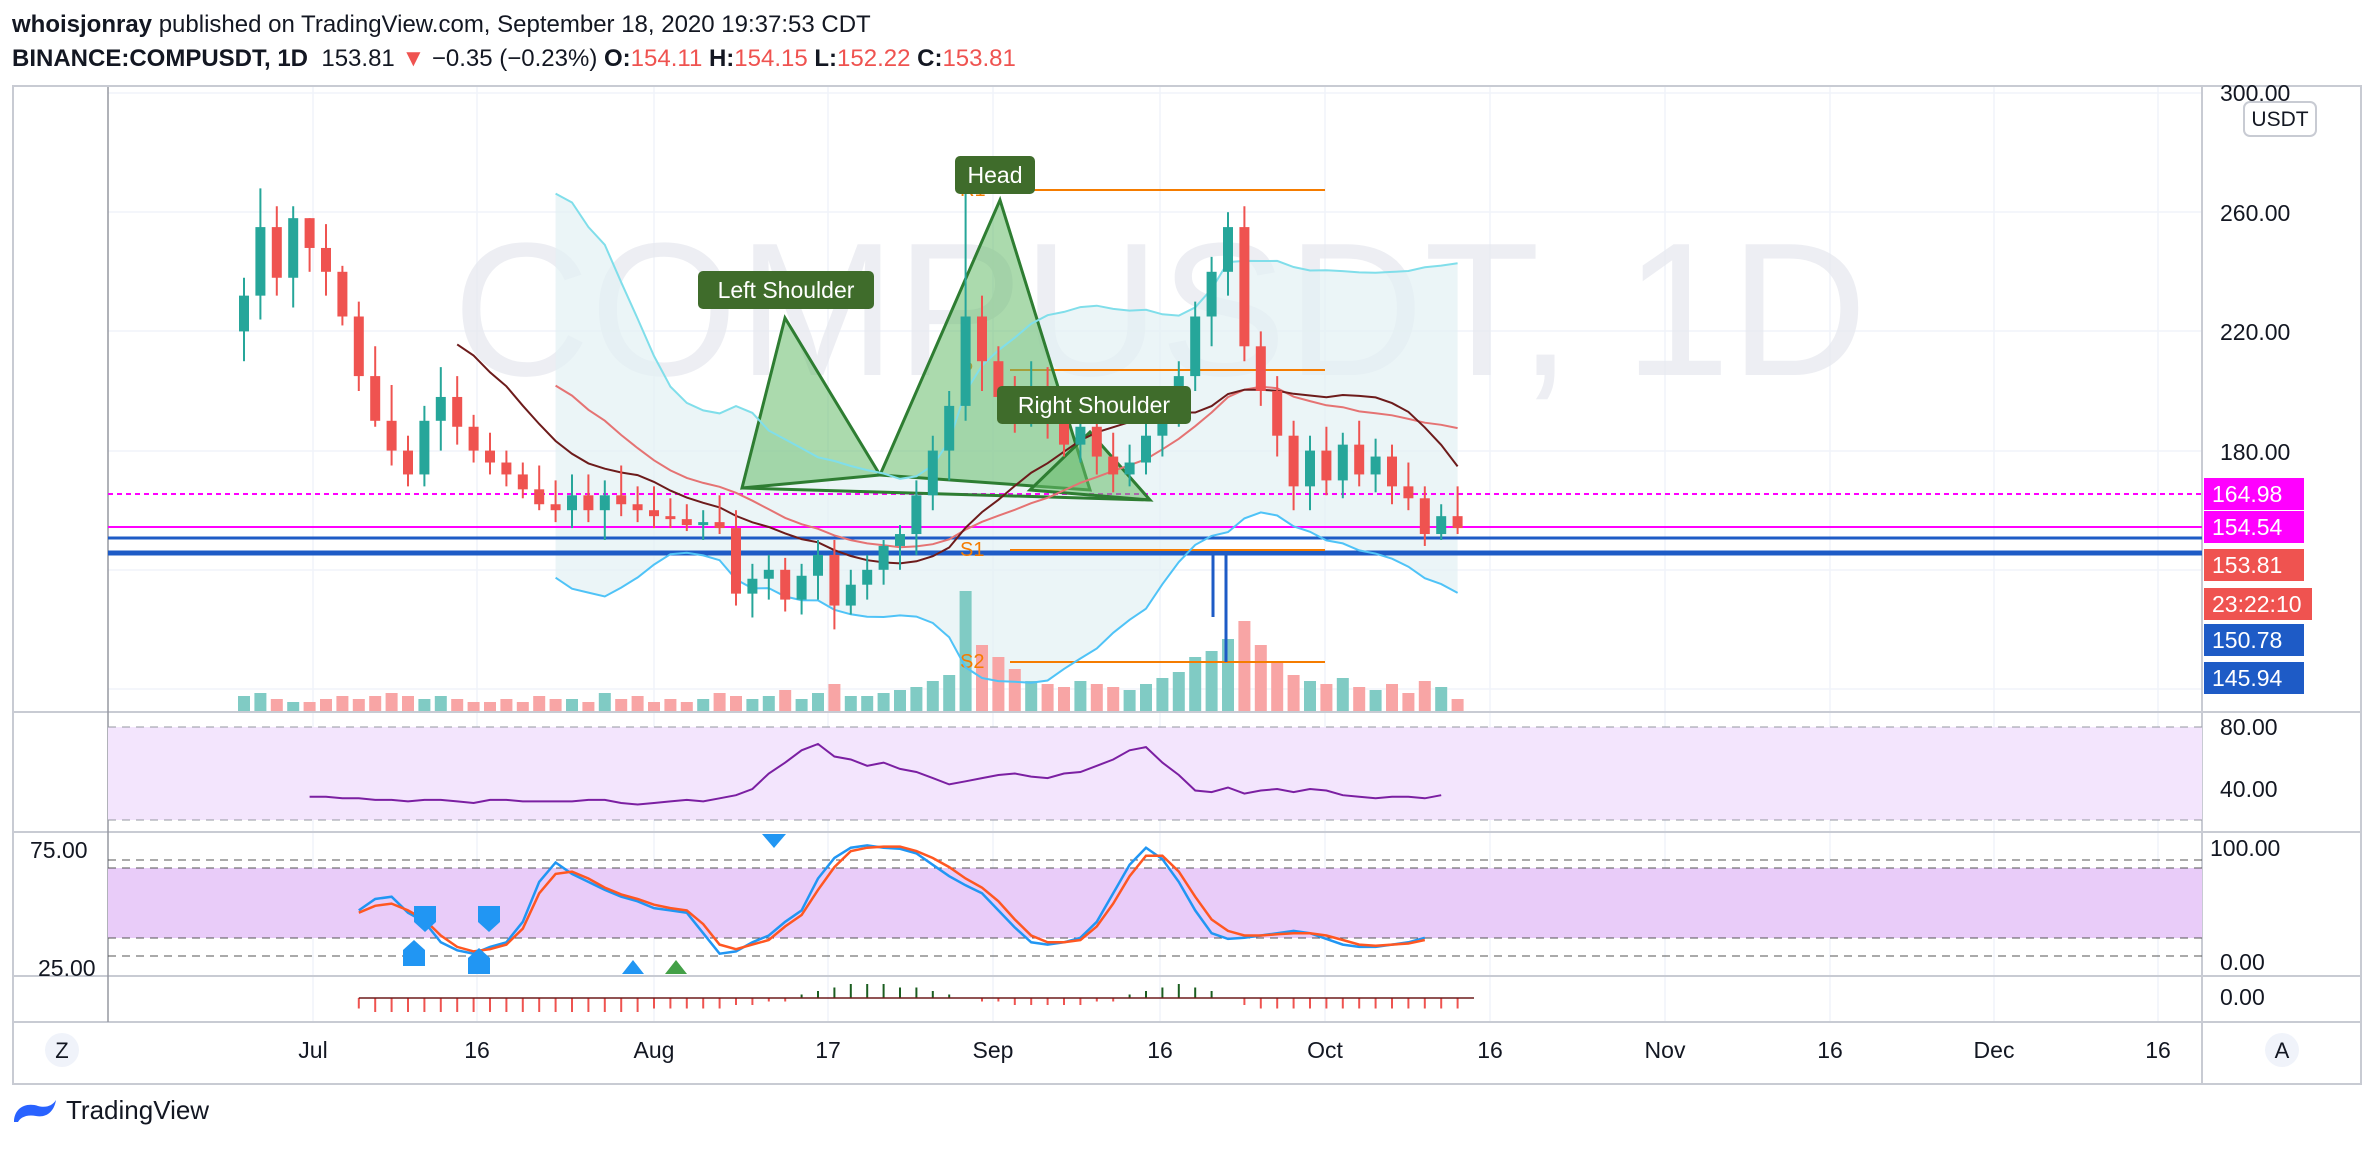 This screenshot has width=2376, height=1152. I want to click on currency-badge, so click(2280, 119).